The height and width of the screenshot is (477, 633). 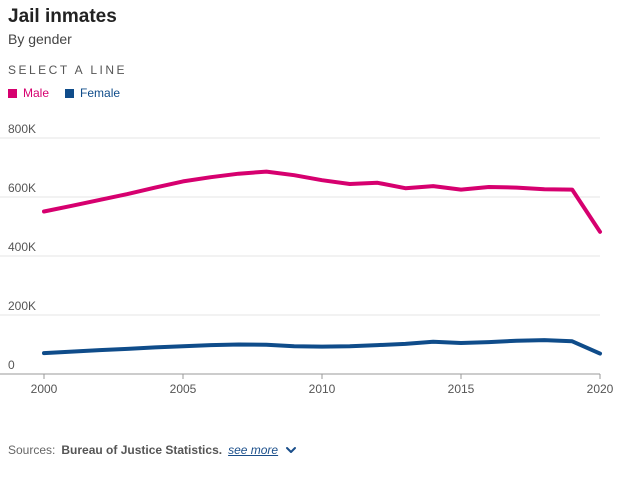 I want to click on male-series-line, so click(x=322, y=201).